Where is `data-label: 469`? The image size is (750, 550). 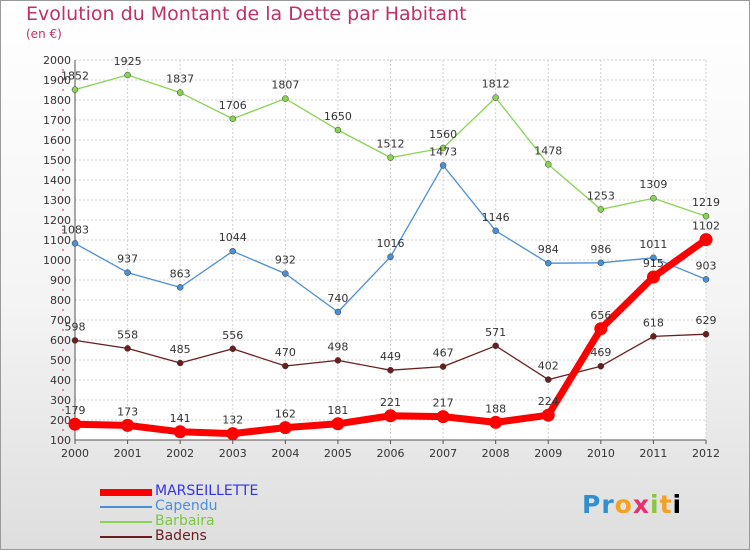
data-label: 469 is located at coordinates (600, 352).